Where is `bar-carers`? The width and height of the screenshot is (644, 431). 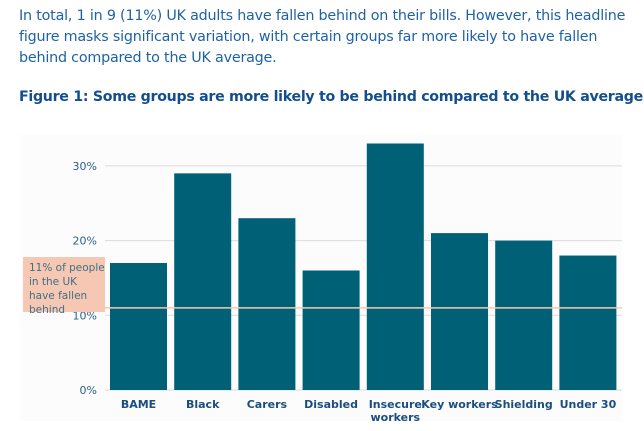
bar-carers is located at coordinates (267, 304).